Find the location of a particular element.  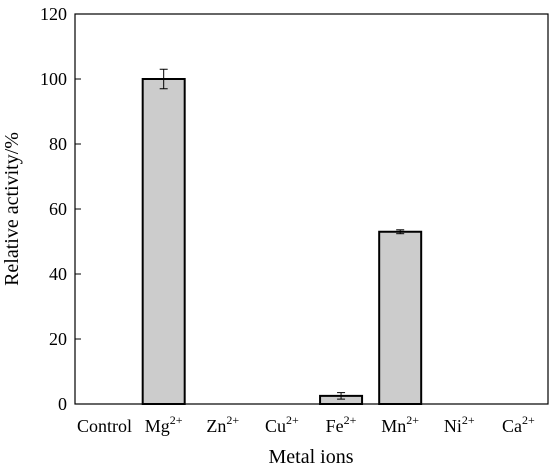

x-tick-label: Control is located at coordinates (104, 426).